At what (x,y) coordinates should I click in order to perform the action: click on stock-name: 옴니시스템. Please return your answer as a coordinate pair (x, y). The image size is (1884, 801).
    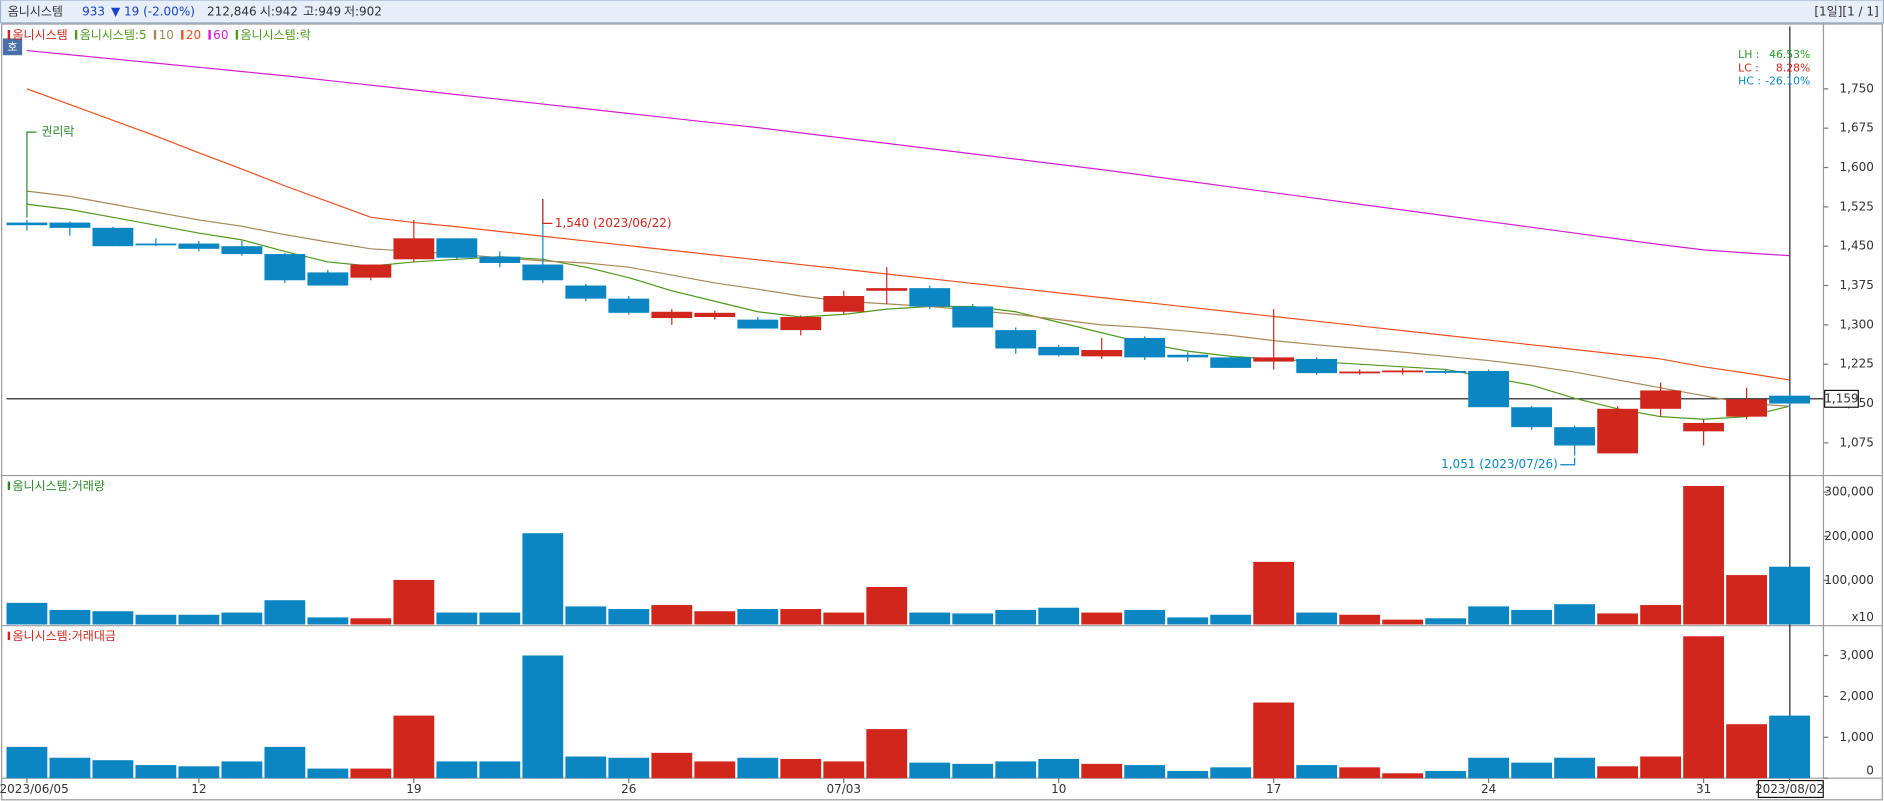
    Looking at the image, I should click on (35, 12).